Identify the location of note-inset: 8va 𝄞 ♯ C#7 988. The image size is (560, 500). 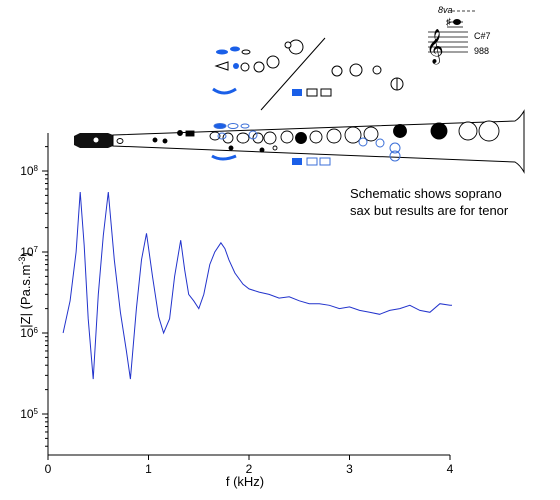
(458, 35).